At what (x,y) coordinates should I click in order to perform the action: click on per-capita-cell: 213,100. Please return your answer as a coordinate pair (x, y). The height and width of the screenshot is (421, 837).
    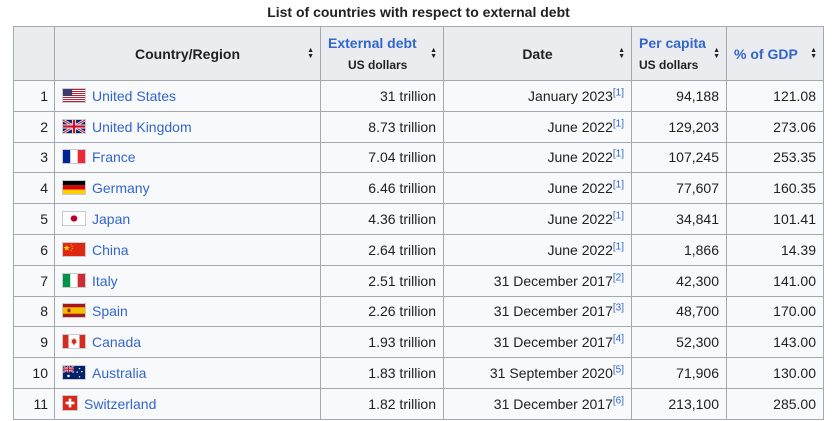
    Looking at the image, I should click on (679, 403).